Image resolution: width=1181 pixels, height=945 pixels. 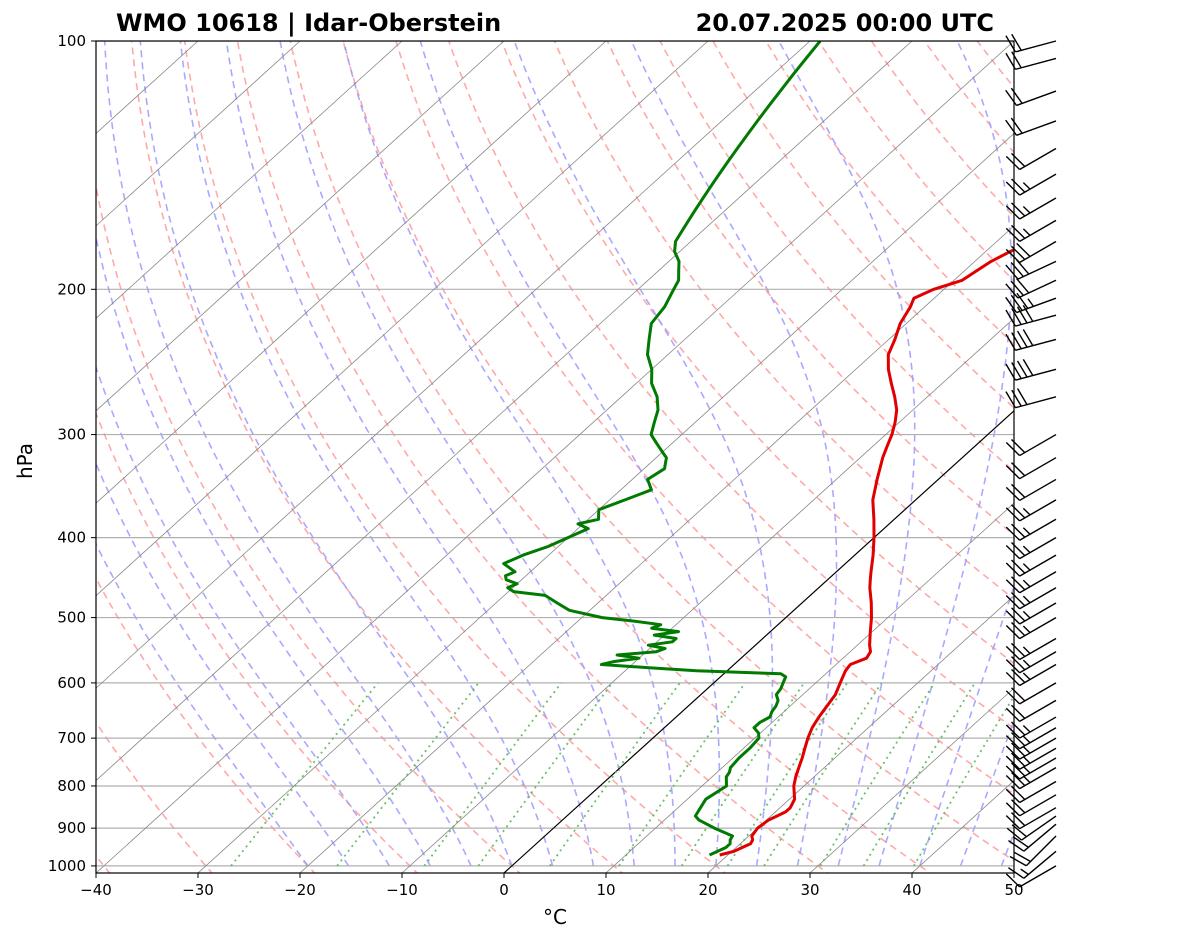 What do you see at coordinates (945, 453) in the screenshot?
I see `moist-adiabat` at bounding box center [945, 453].